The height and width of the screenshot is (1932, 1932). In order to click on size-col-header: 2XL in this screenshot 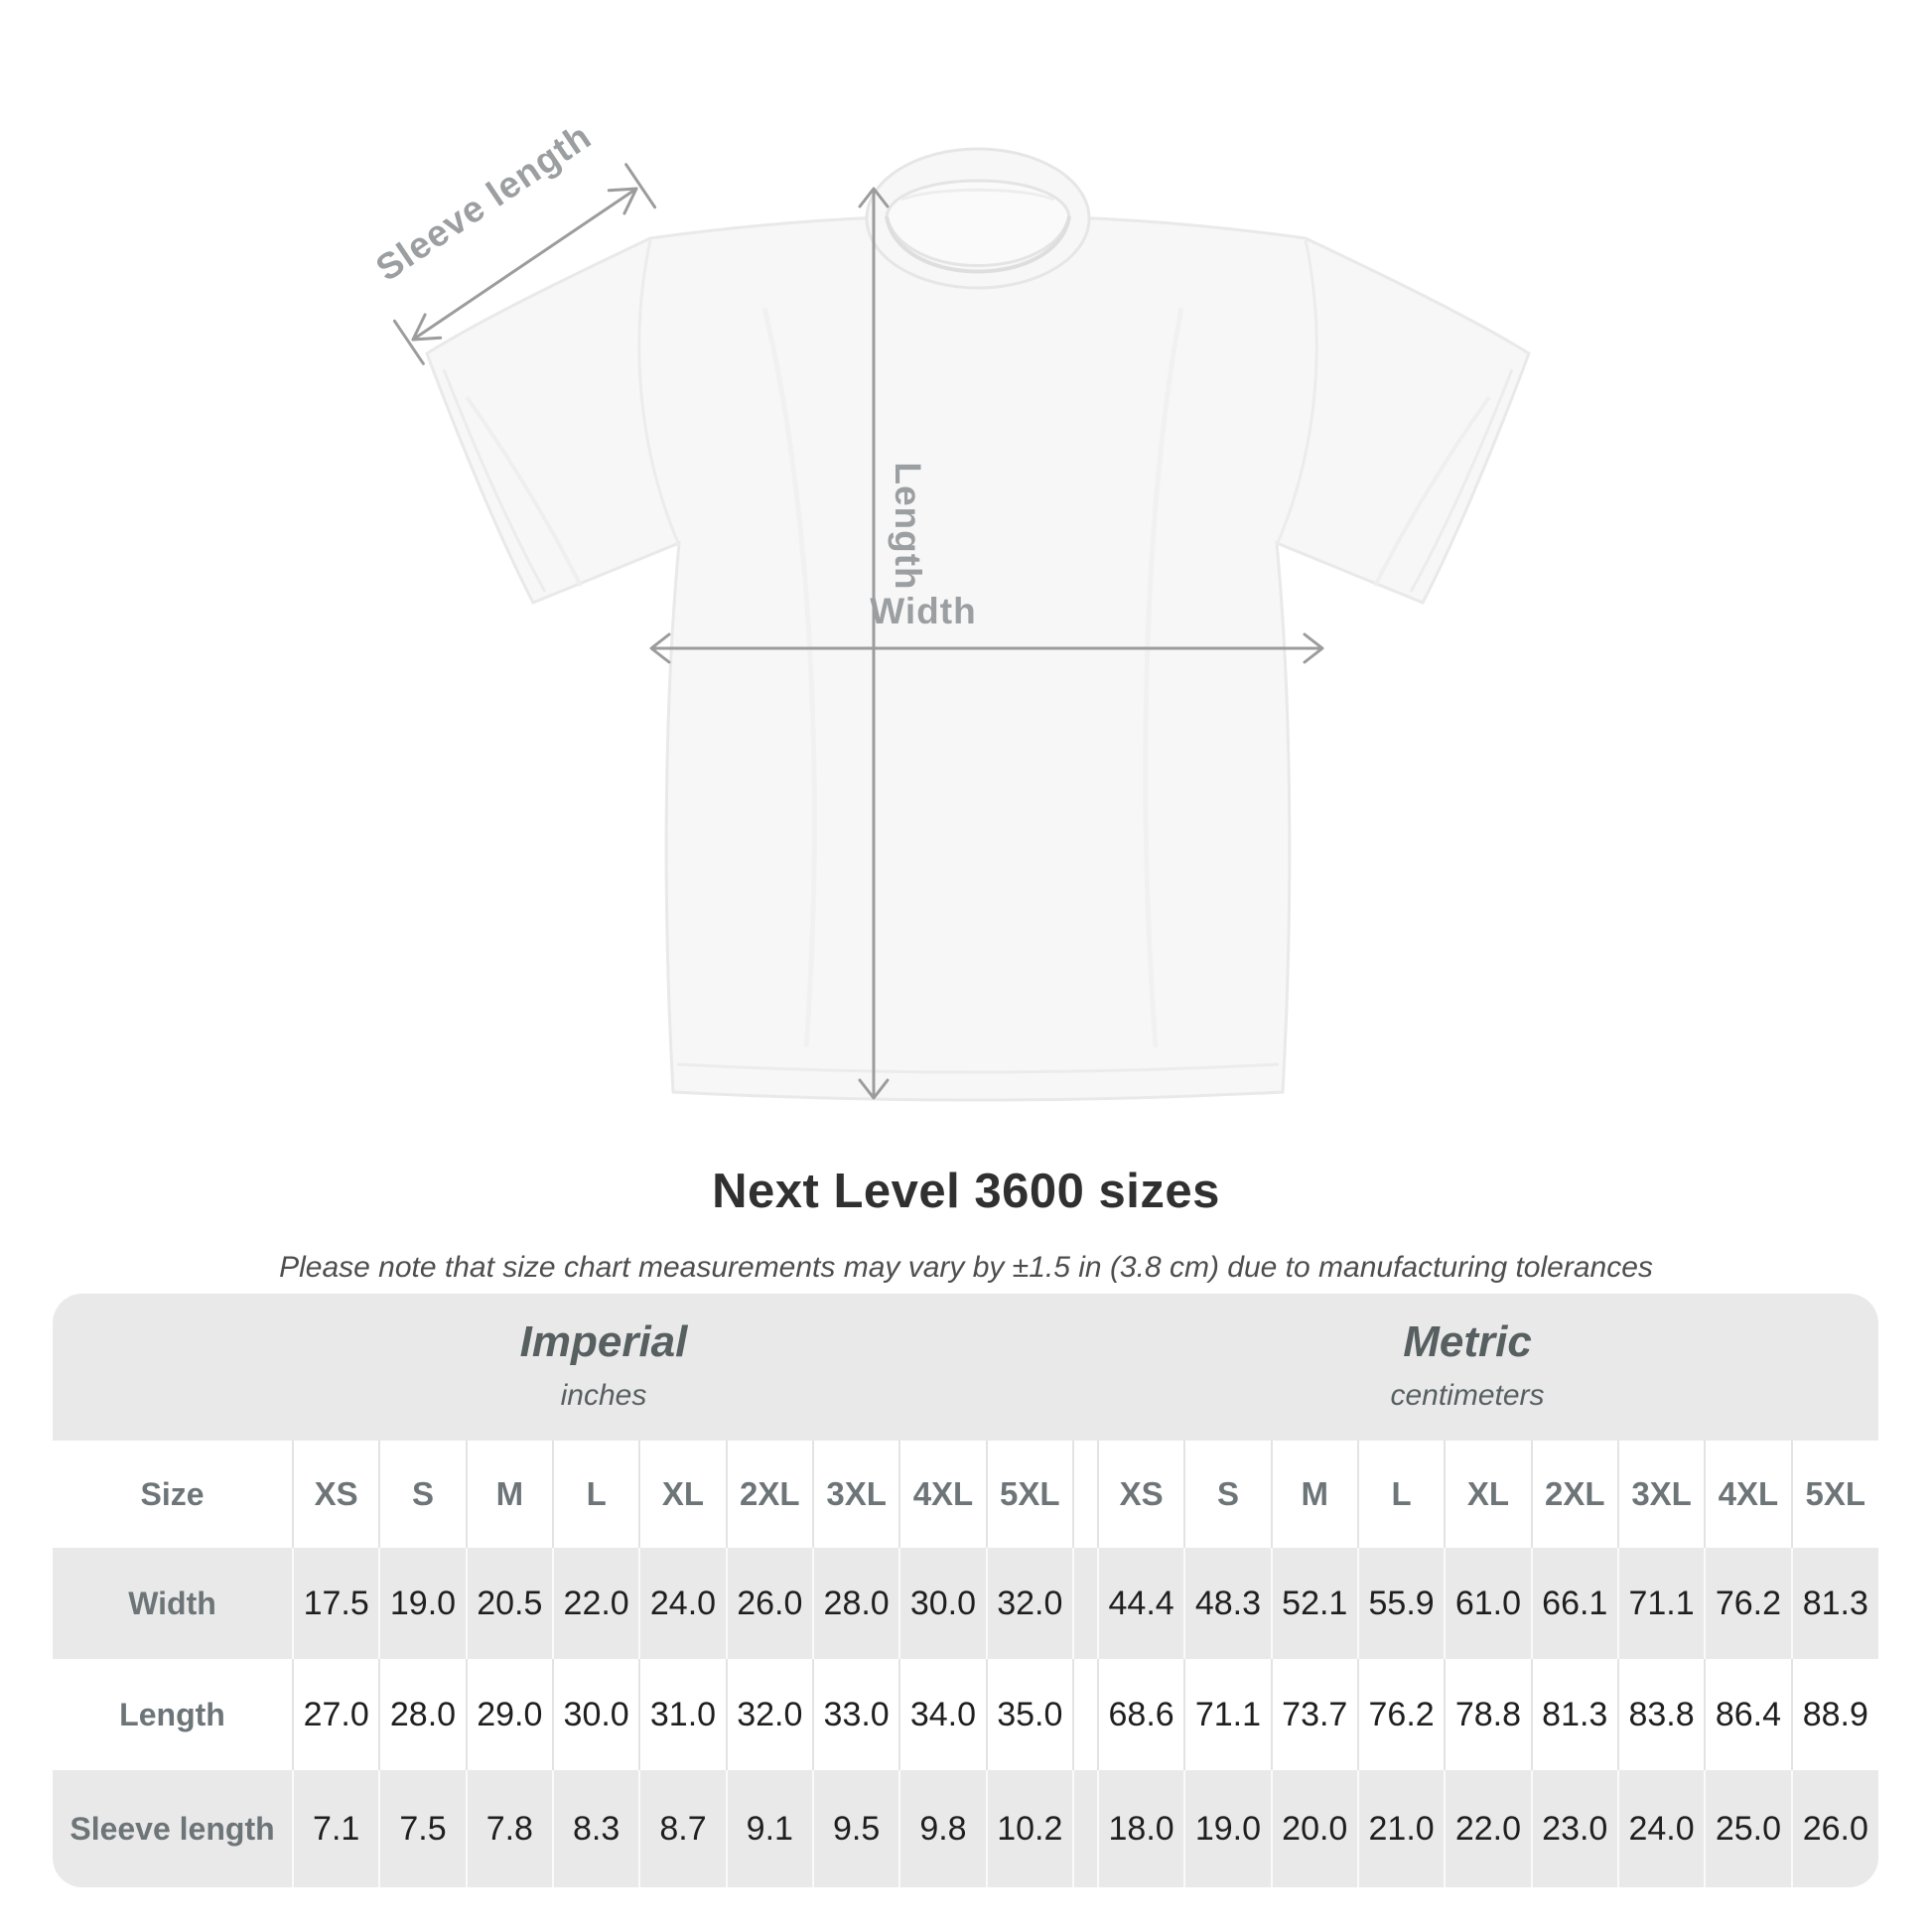, I will do `click(1574, 1494)`.